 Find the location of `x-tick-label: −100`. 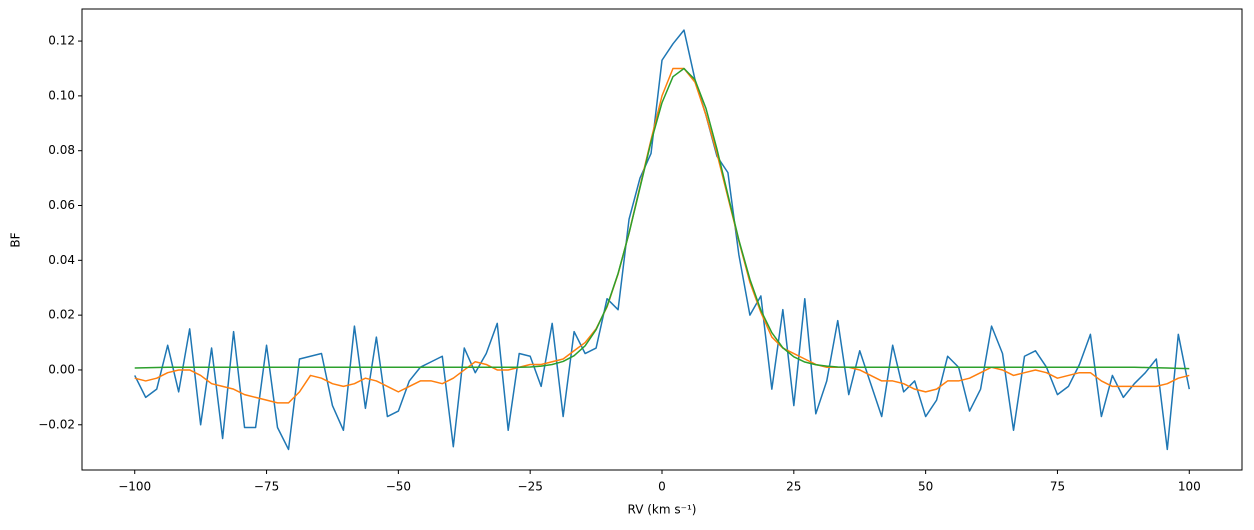

x-tick-label: −100 is located at coordinates (134, 487).